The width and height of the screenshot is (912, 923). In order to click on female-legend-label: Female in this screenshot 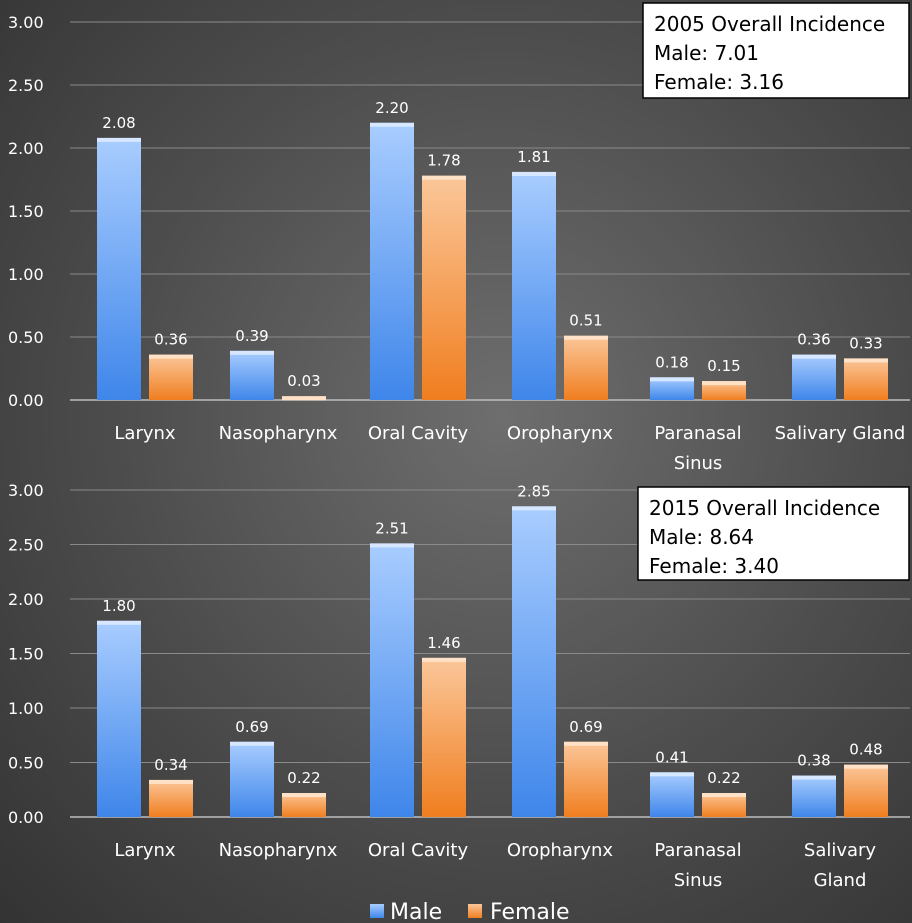, I will do `click(530, 911)`.